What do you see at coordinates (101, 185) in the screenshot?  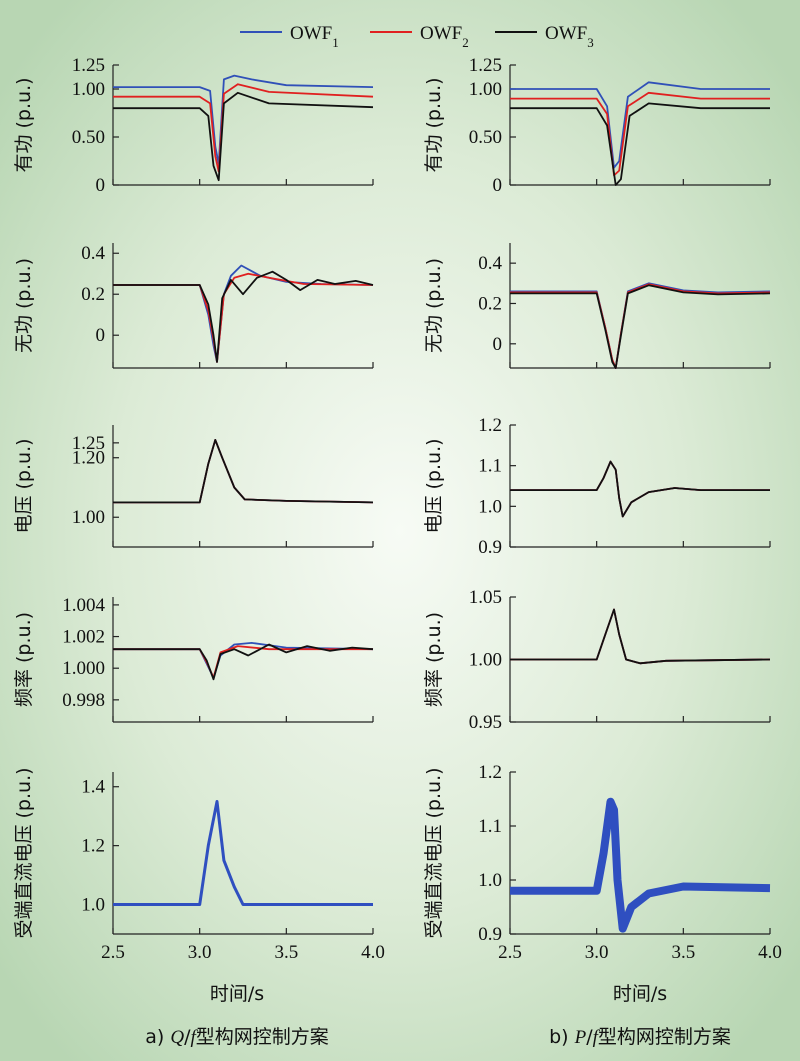 I see `y-tick-label-a1-0: 0` at bounding box center [101, 185].